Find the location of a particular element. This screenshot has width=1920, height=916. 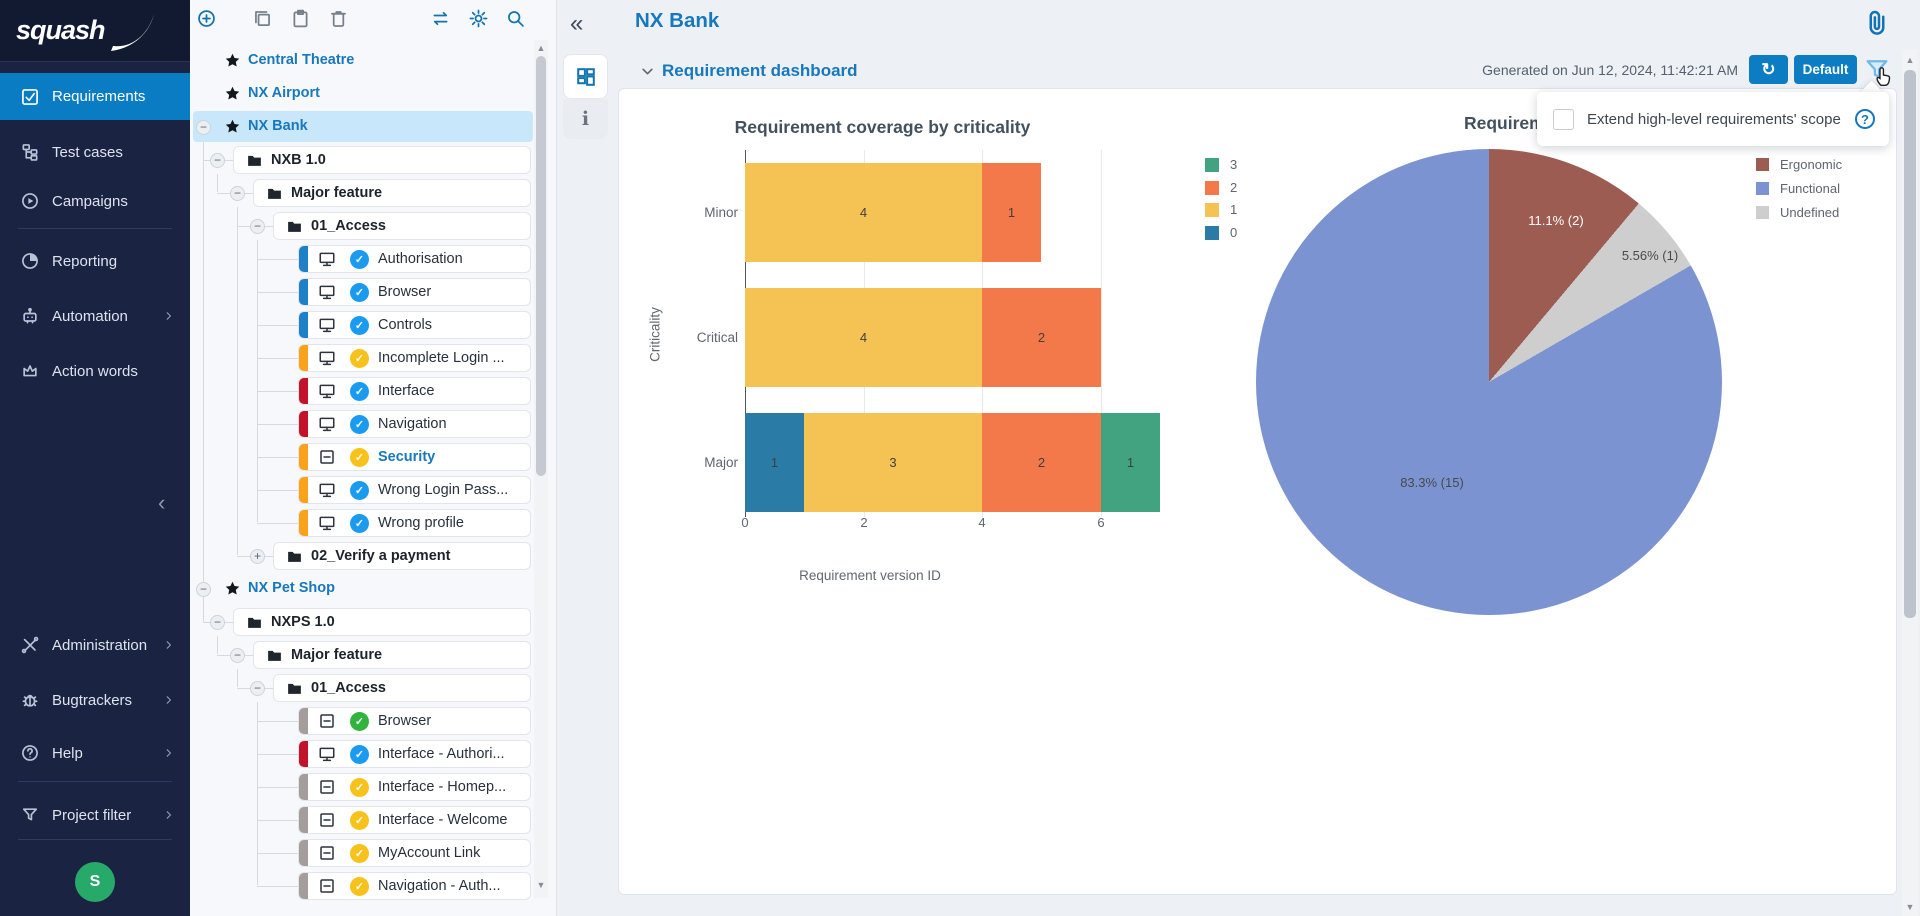

avatar: S is located at coordinates (95, 882).